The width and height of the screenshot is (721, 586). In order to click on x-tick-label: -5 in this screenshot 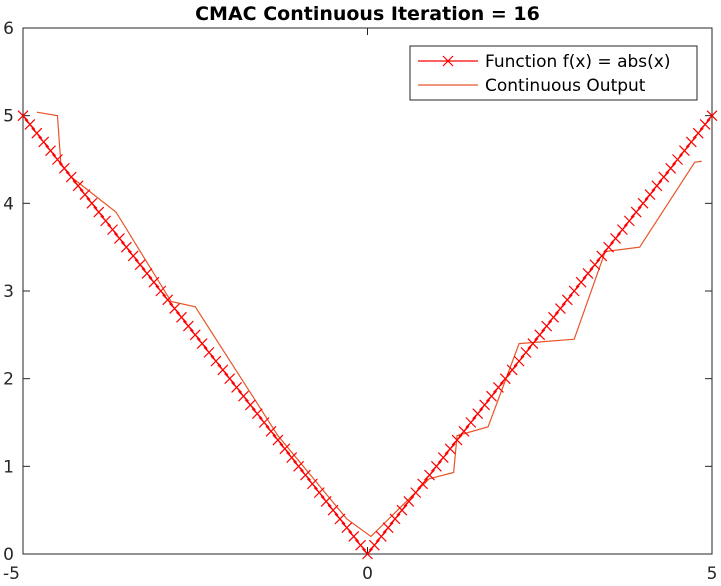, I will do `click(11, 574)`.